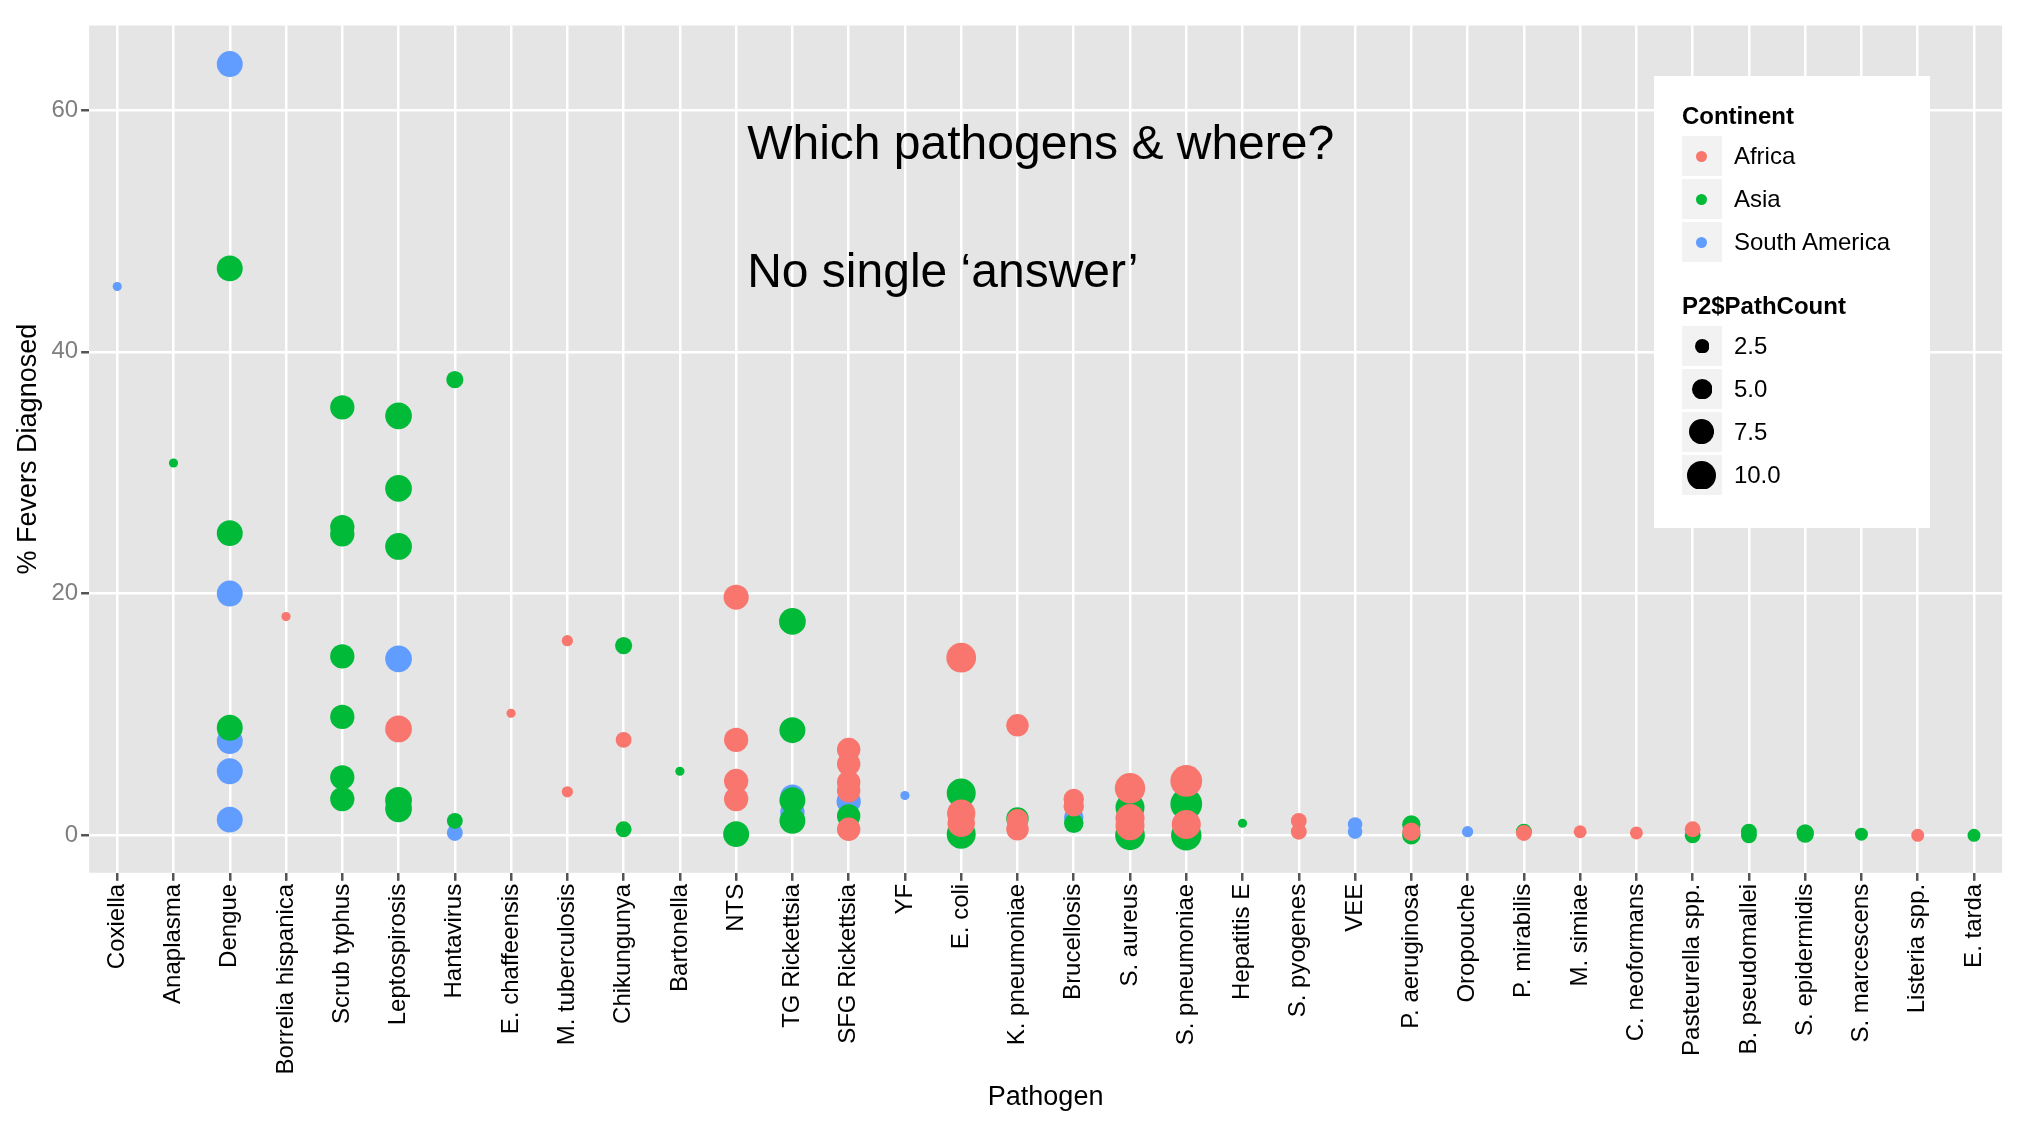 This screenshot has width=2032, height=1131. Describe the element at coordinates (71, 833) in the screenshot. I see `y-tick-label: 0` at that location.